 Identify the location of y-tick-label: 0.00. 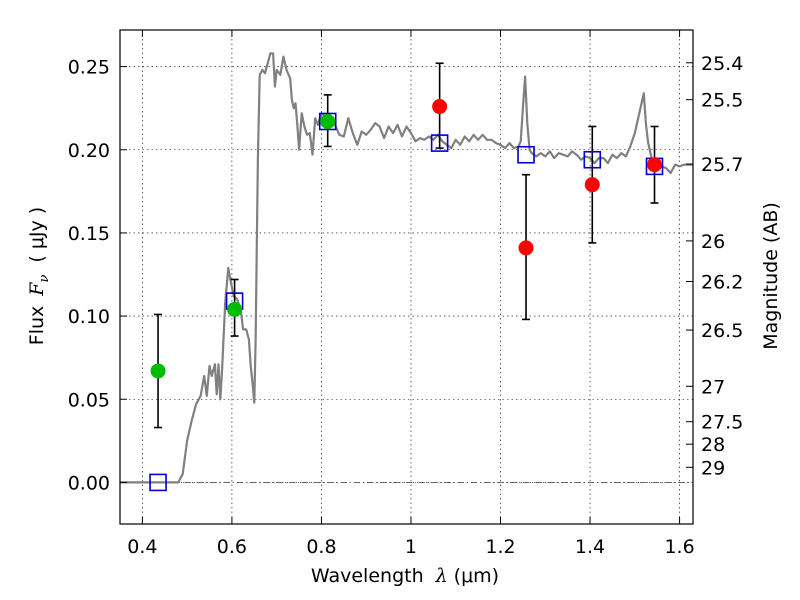
(89, 483).